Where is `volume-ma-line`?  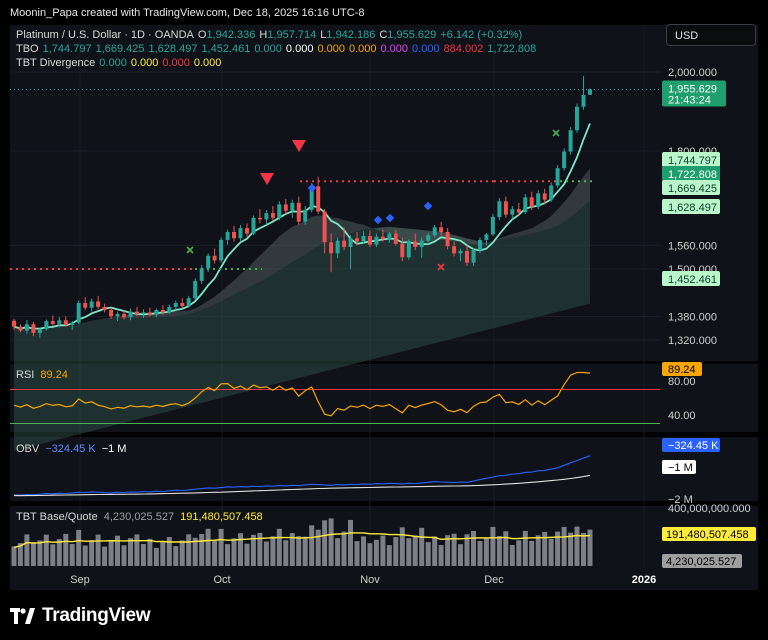
volume-ma-line is located at coordinates (302, 540).